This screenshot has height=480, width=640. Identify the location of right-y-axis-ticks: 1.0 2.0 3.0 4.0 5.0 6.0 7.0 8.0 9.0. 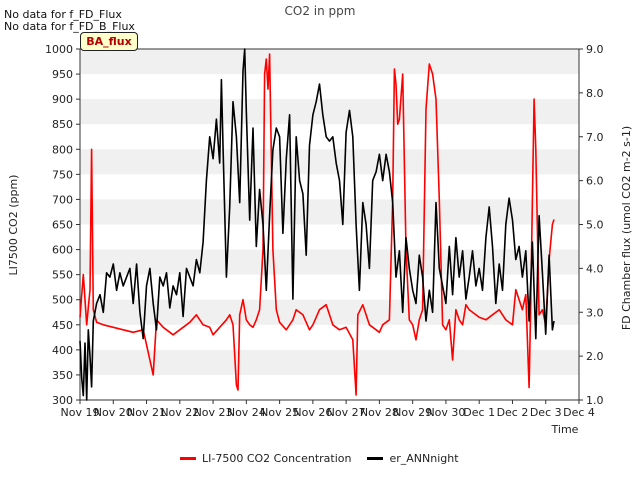
(591, 225).